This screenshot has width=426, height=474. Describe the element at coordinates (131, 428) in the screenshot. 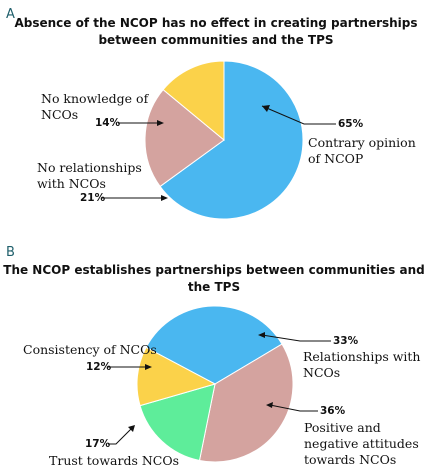

I see `arrowhead-trust` at that location.